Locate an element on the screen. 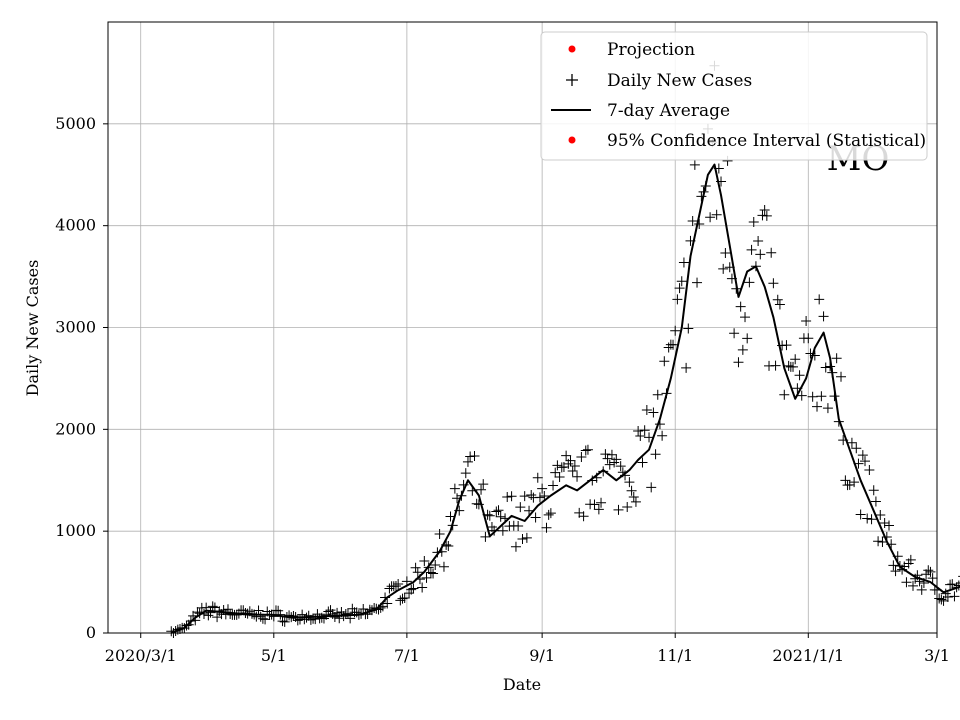 The height and width of the screenshot is (720, 960). y-tick-label: 2000 is located at coordinates (75, 428).